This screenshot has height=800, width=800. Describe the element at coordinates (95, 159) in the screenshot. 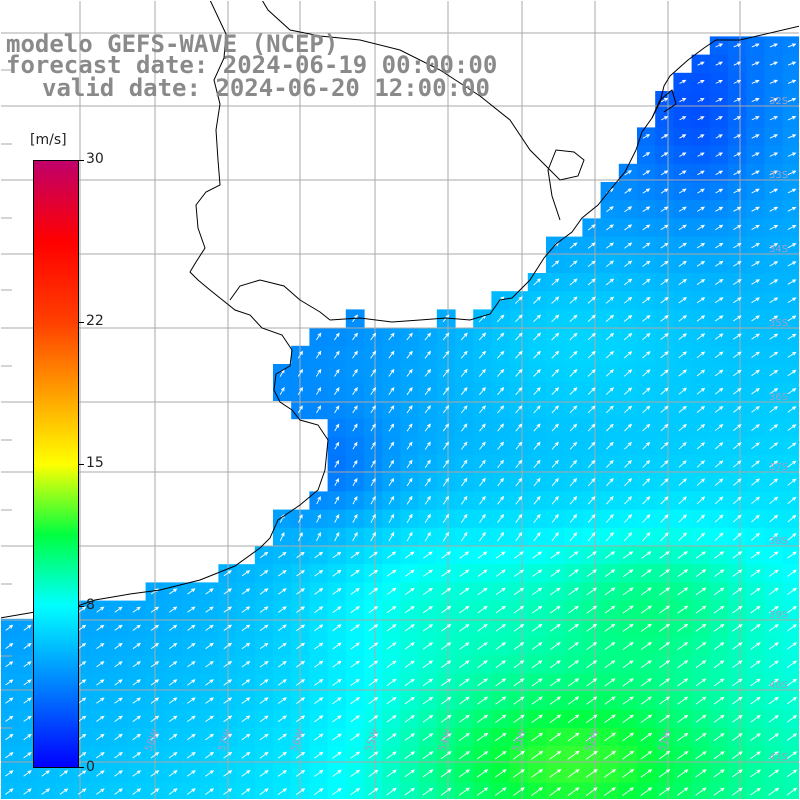

I see `colorbar-tick-label: 30` at that location.